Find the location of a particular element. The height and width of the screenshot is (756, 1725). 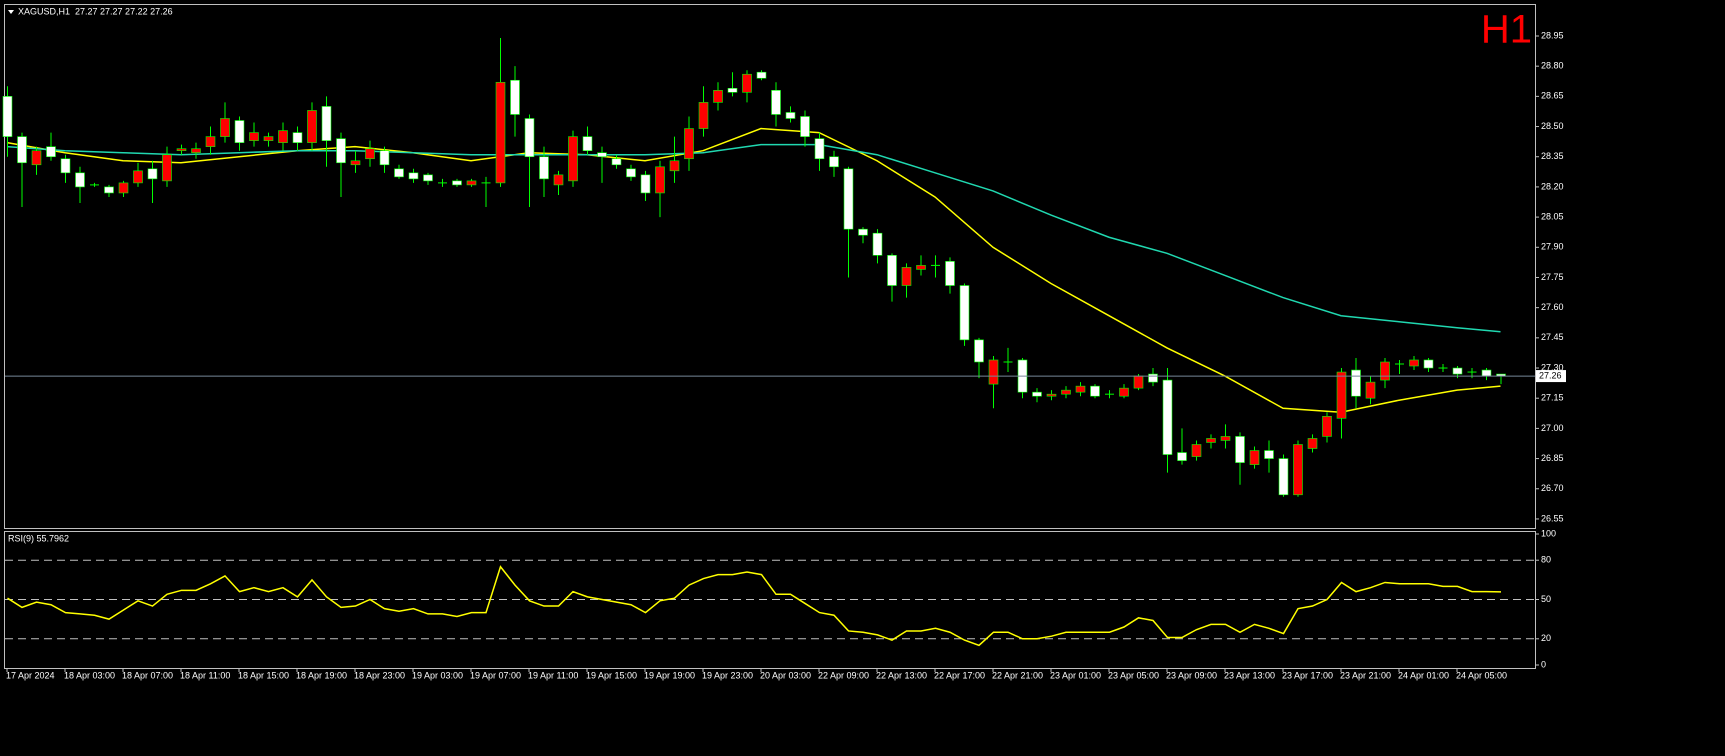

x-tick-label: 22 Apr 21:00 is located at coordinates (1017, 675).